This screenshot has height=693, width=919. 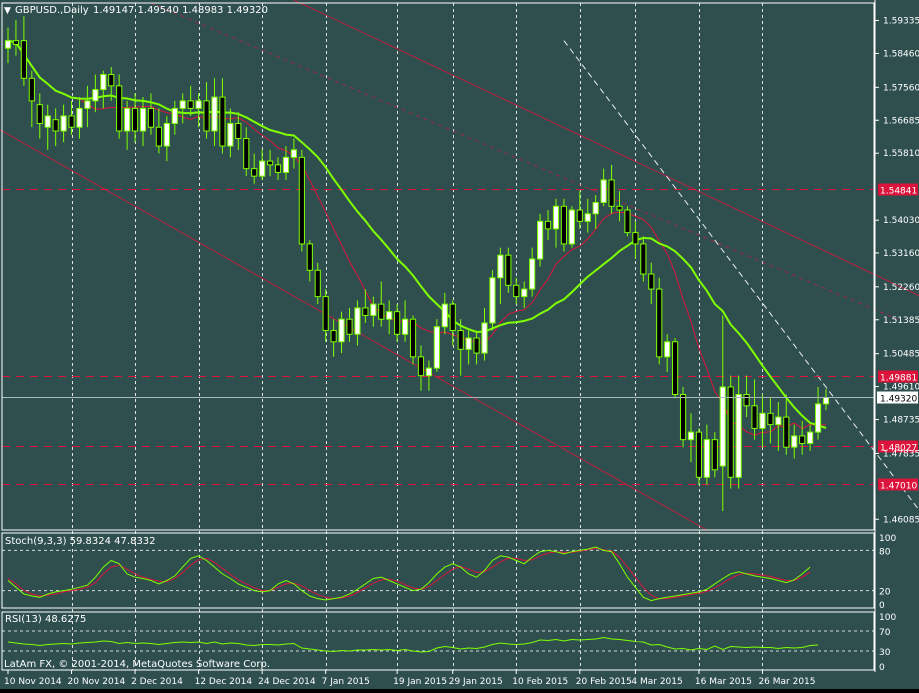 I want to click on stochastic-pane: 100 80 20 0, so click(x=449, y=572).